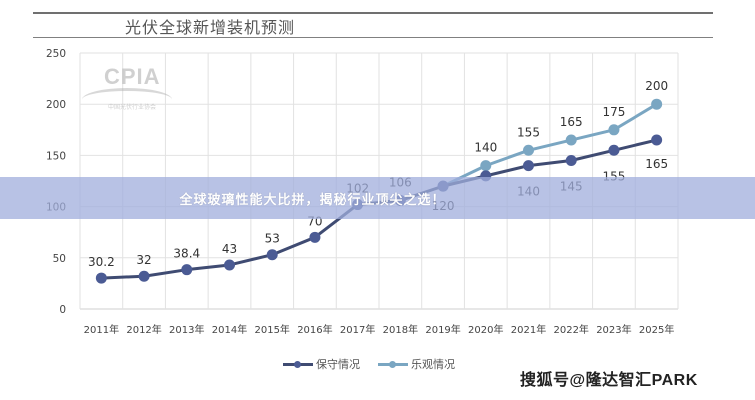  What do you see at coordinates (373, 37) in the screenshot?
I see `title-rule-bottom` at bounding box center [373, 37].